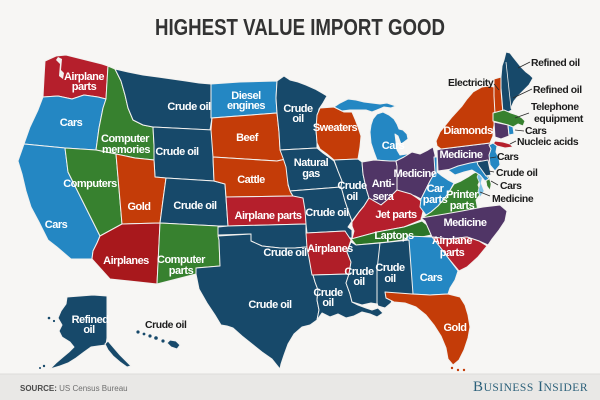 Image resolution: width=600 pixels, height=400 pixels. Describe the element at coordinates (268, 216) in the screenshot. I see `svg-text: Airplane parts` at that location.